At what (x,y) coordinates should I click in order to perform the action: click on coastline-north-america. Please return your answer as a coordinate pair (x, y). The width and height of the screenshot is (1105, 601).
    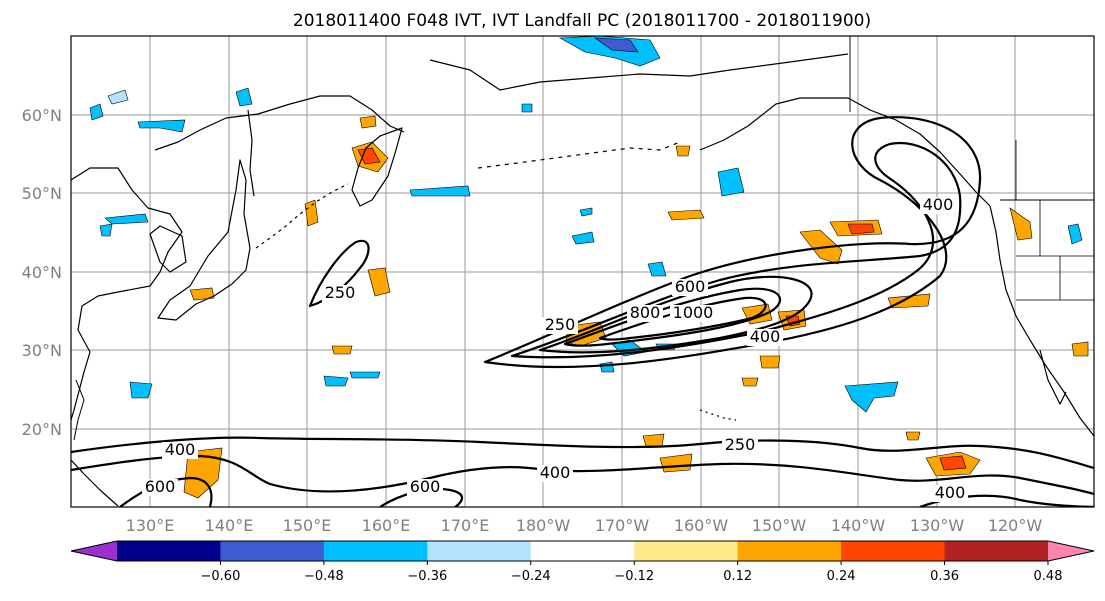
    Looking at the image, I should click on (1041, 321).